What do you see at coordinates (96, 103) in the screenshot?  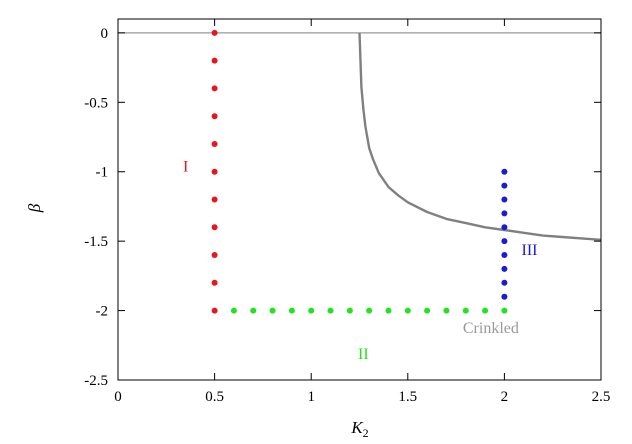 I see `y-tick-label: -0.5` at bounding box center [96, 103].